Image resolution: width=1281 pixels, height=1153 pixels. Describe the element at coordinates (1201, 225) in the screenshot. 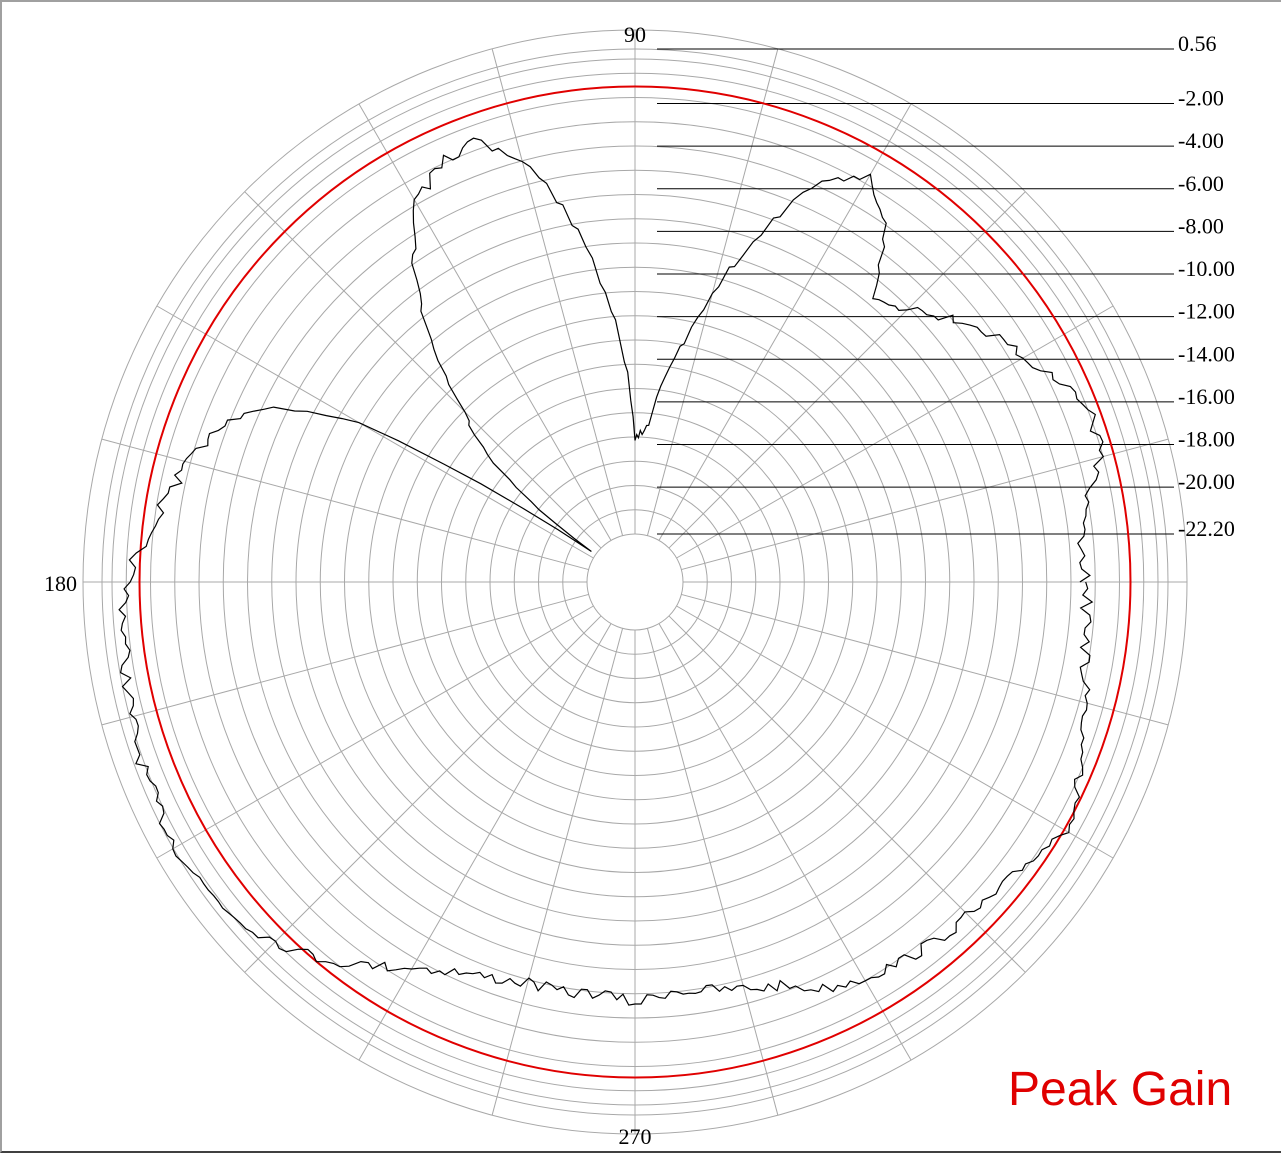

I see `radial-label: -8.00` at that location.